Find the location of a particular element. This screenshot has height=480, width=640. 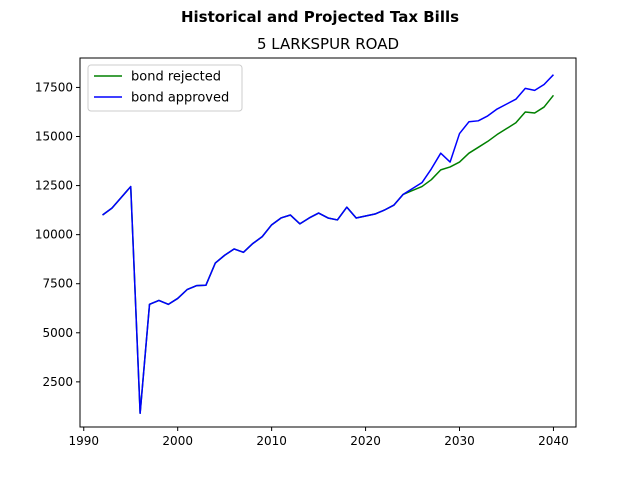

y-tick-label: 15000 is located at coordinates (54, 137).